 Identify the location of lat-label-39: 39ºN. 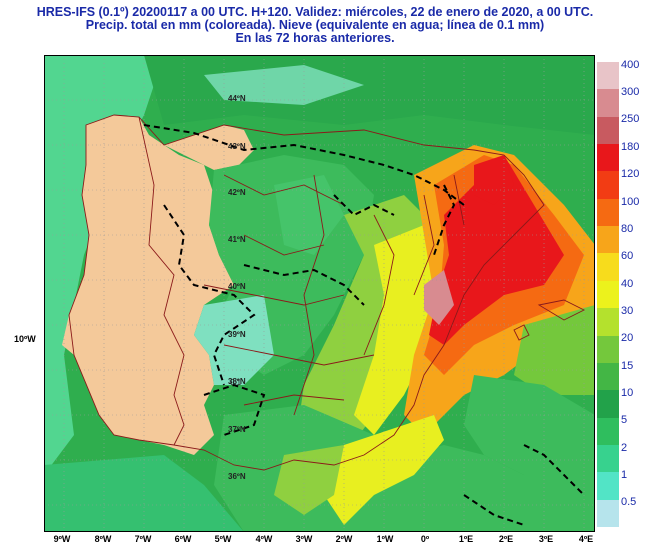
(237, 334).